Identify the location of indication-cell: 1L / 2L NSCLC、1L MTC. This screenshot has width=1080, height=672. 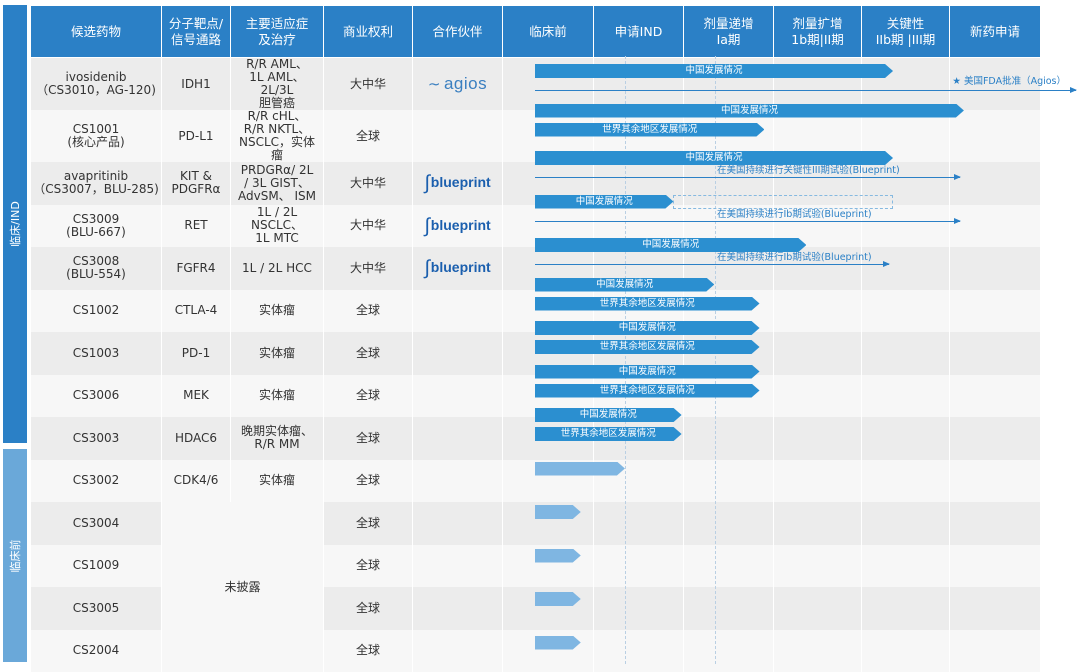
(277, 226).